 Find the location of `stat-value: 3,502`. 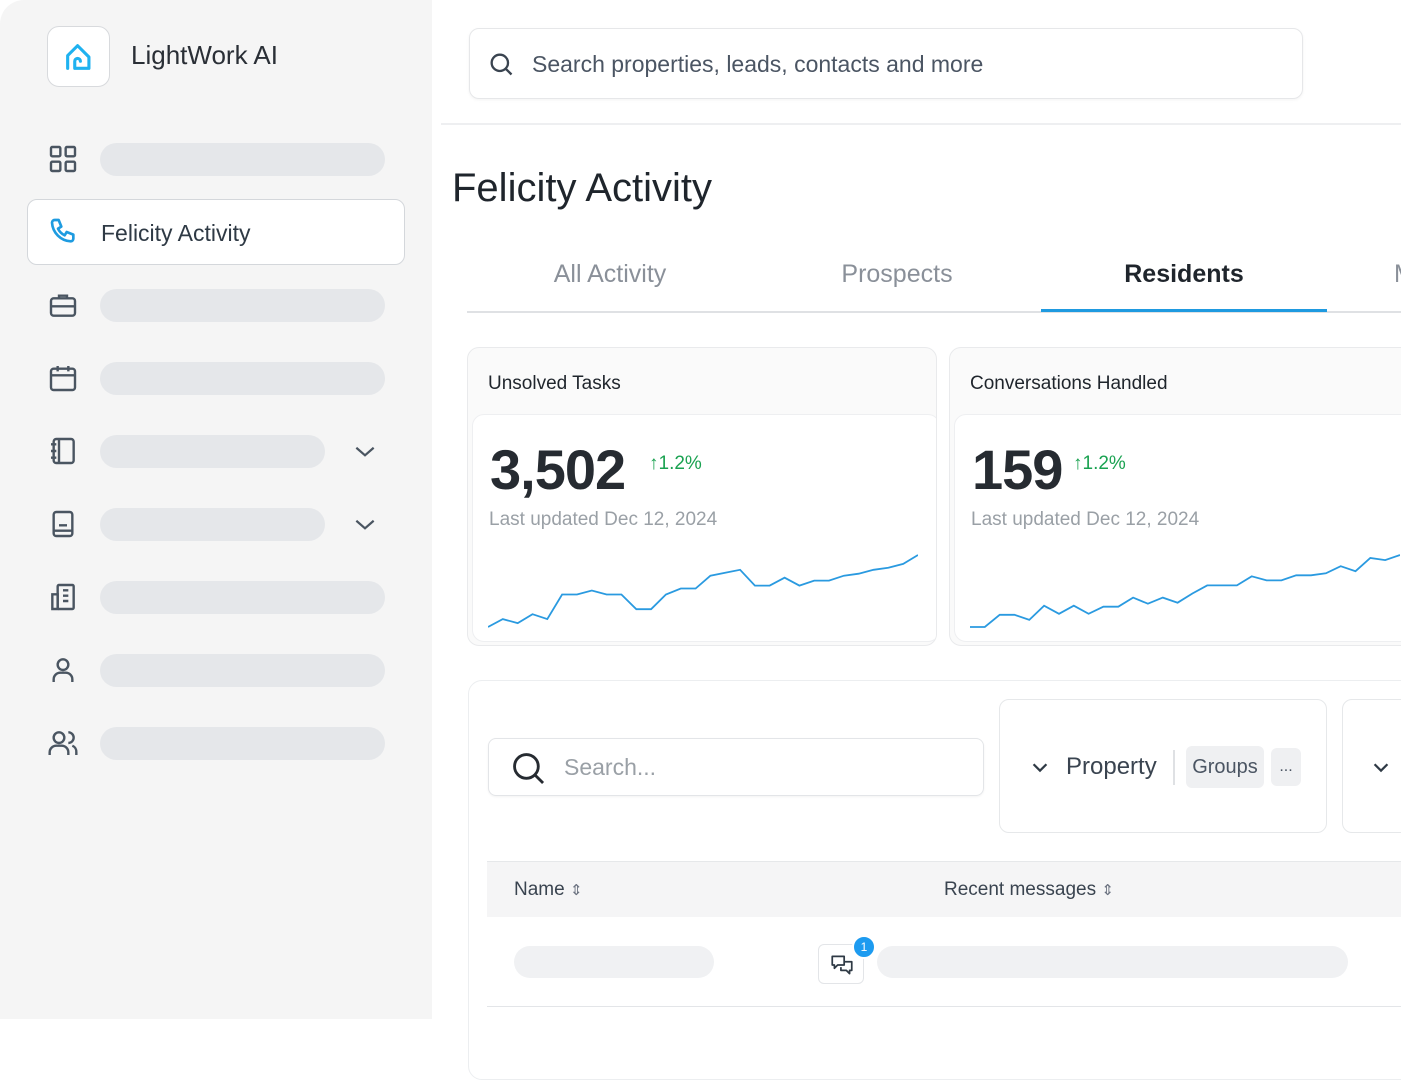

stat-value: 3,502 is located at coordinates (558, 469).